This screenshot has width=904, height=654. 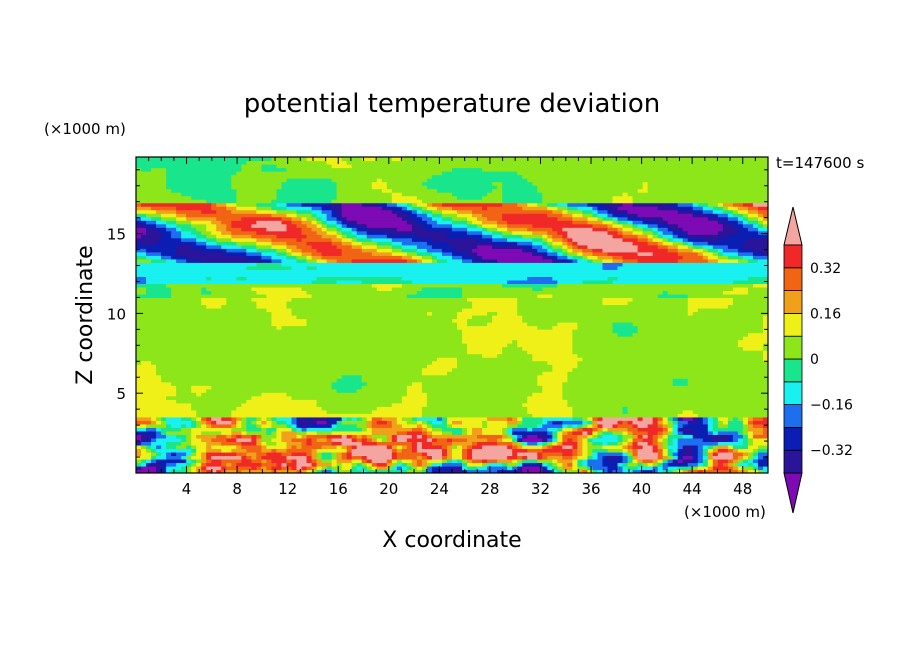 What do you see at coordinates (818, 360) in the screenshot?
I see `colorbar: 0.320.160−0.16−0.32` at bounding box center [818, 360].